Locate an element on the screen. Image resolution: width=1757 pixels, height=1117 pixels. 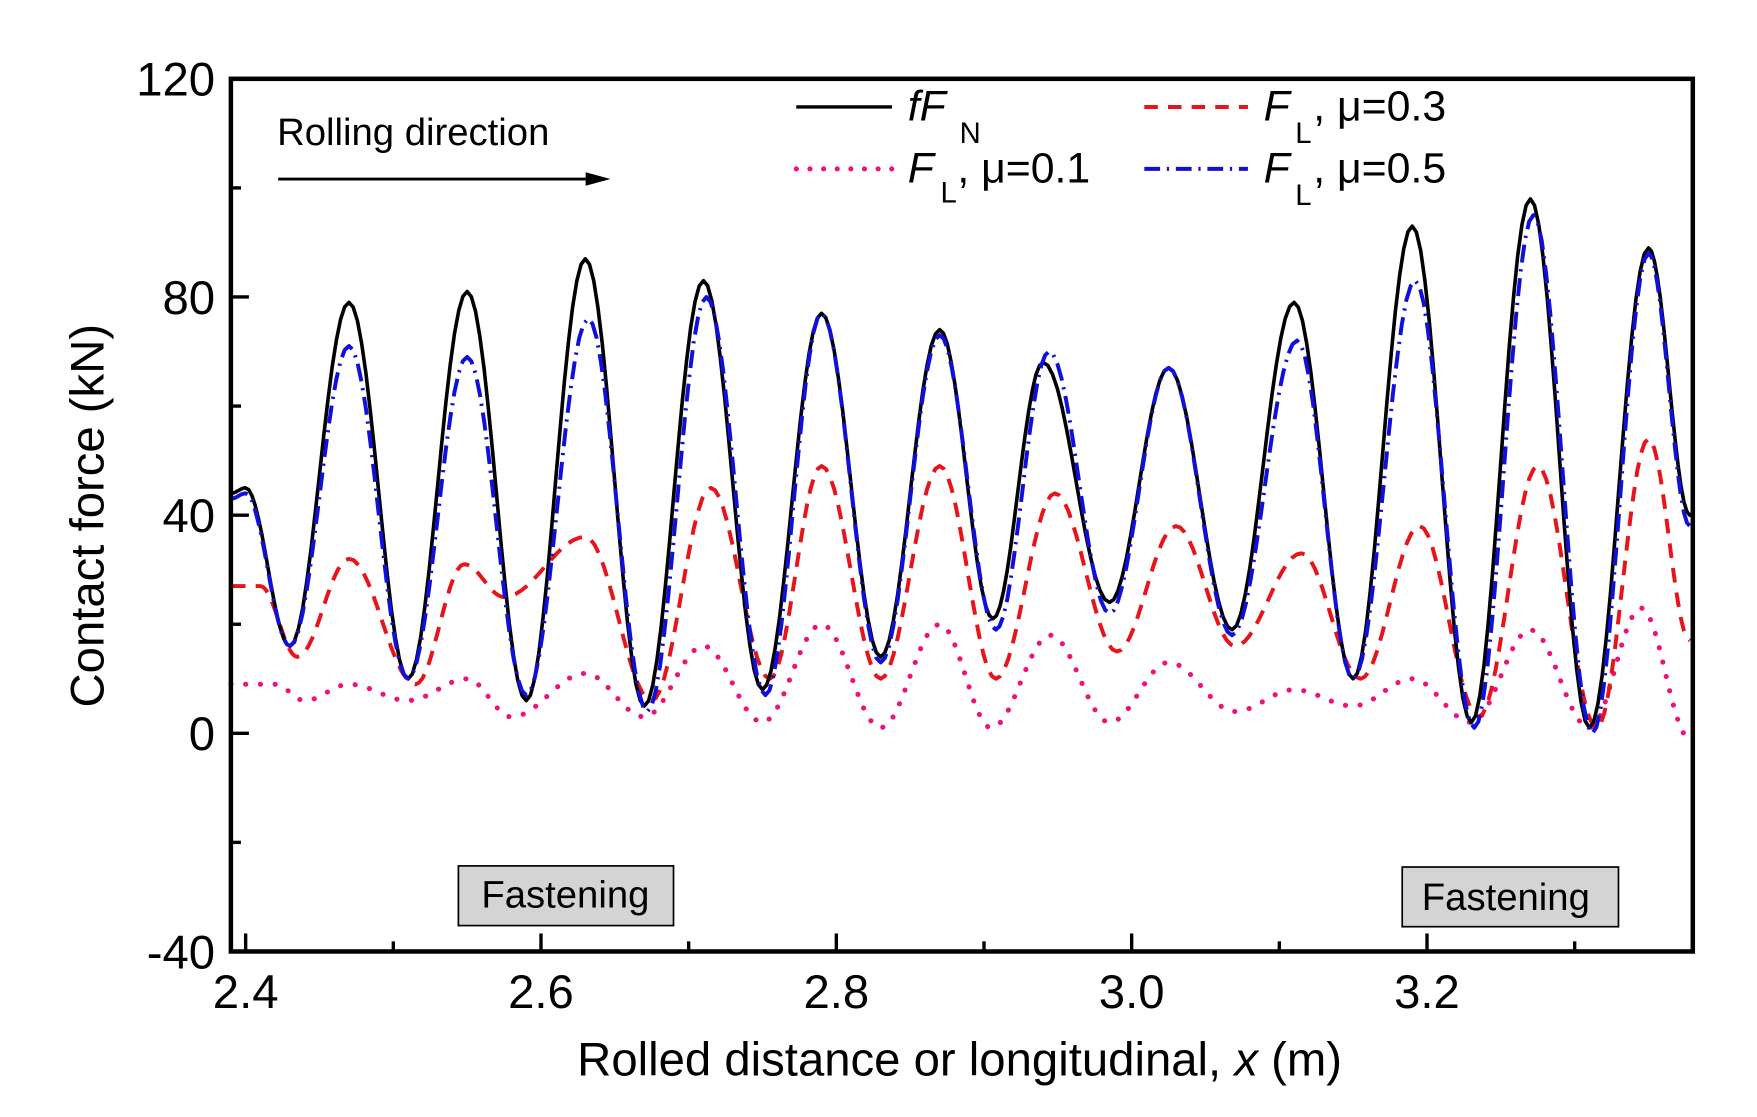
rolling-direction-label: Rolling direction is located at coordinates (413, 132).